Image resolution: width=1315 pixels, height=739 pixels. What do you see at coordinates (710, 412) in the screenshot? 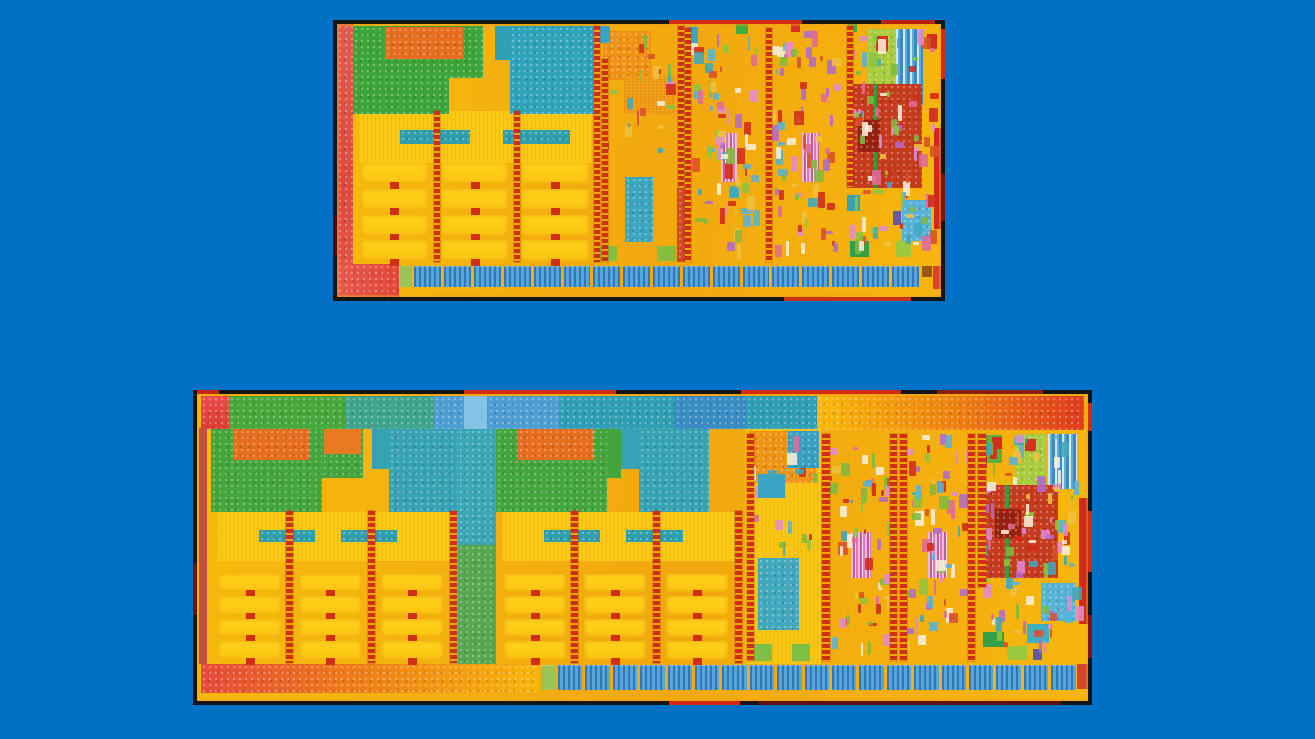
I see `band-blue` at bounding box center [710, 412].